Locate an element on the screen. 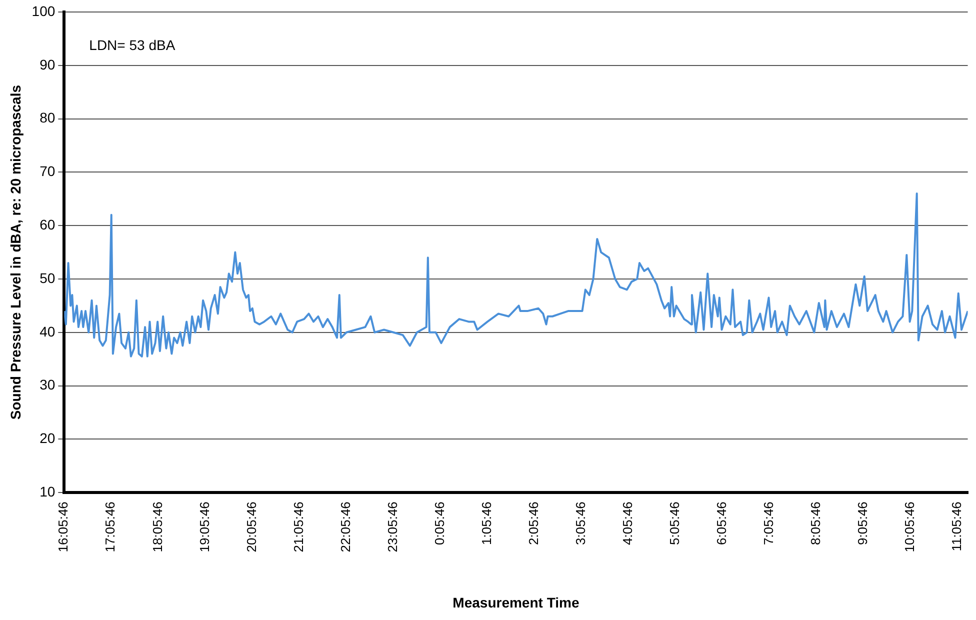  y-tick-label: 100 is located at coordinates (44, 10).